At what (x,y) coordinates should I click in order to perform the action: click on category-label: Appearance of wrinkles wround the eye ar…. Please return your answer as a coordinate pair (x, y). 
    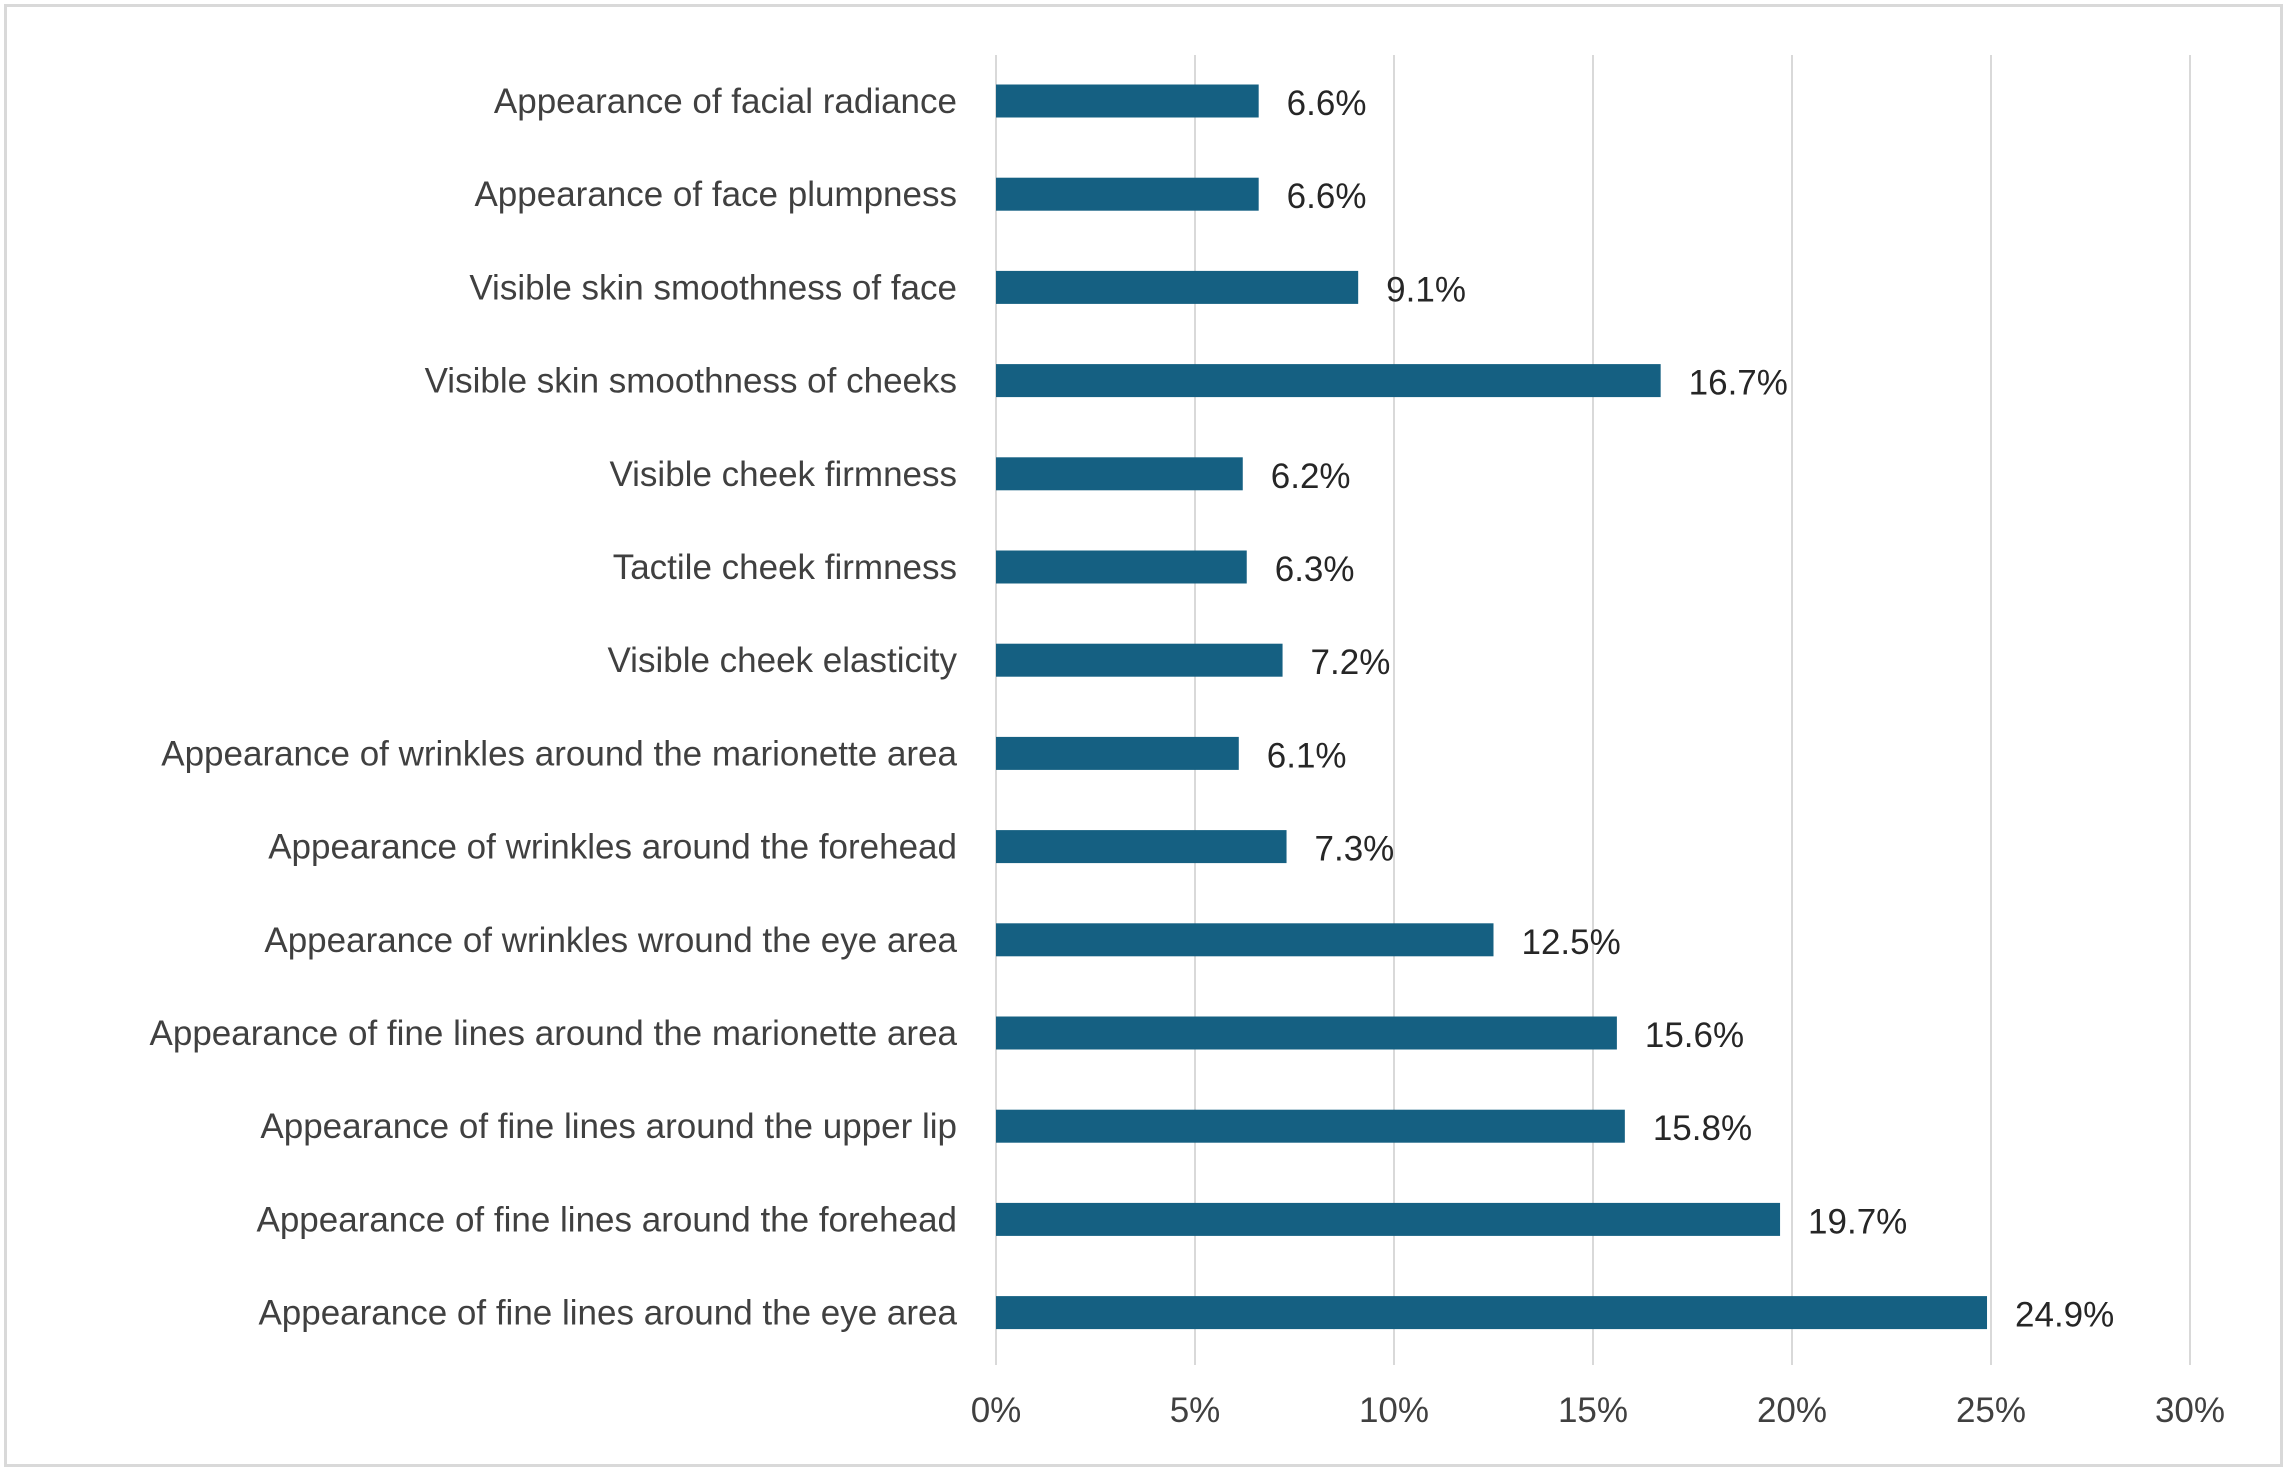
    Looking at the image, I should click on (610, 940).